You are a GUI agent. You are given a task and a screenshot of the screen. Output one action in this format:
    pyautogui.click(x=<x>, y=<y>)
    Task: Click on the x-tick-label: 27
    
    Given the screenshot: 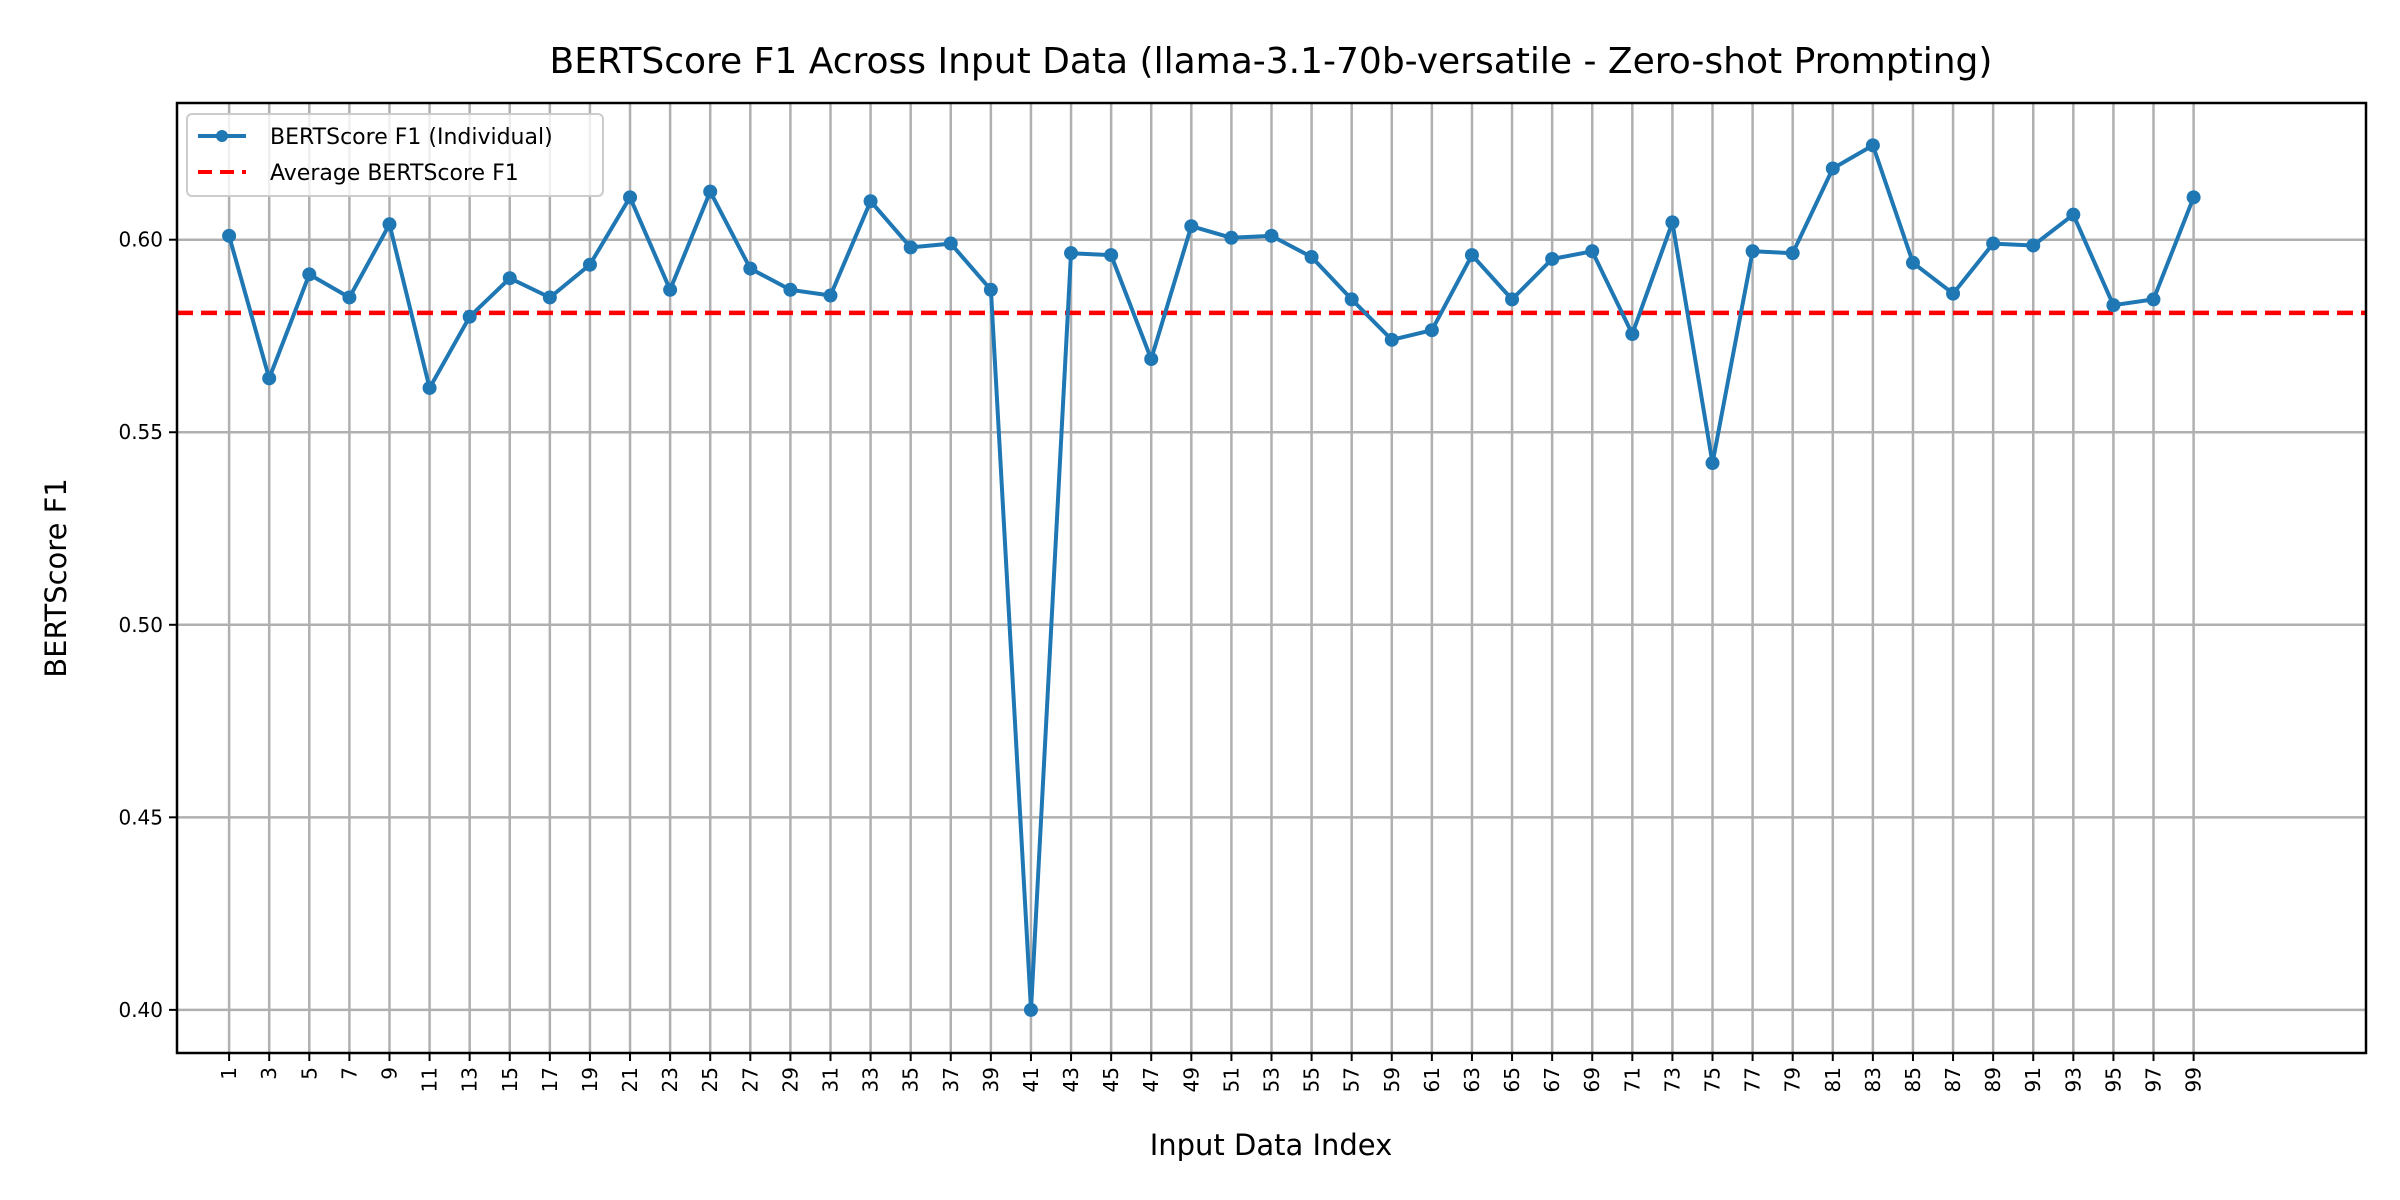 What is the action you would take?
    pyautogui.click(x=750, y=1079)
    